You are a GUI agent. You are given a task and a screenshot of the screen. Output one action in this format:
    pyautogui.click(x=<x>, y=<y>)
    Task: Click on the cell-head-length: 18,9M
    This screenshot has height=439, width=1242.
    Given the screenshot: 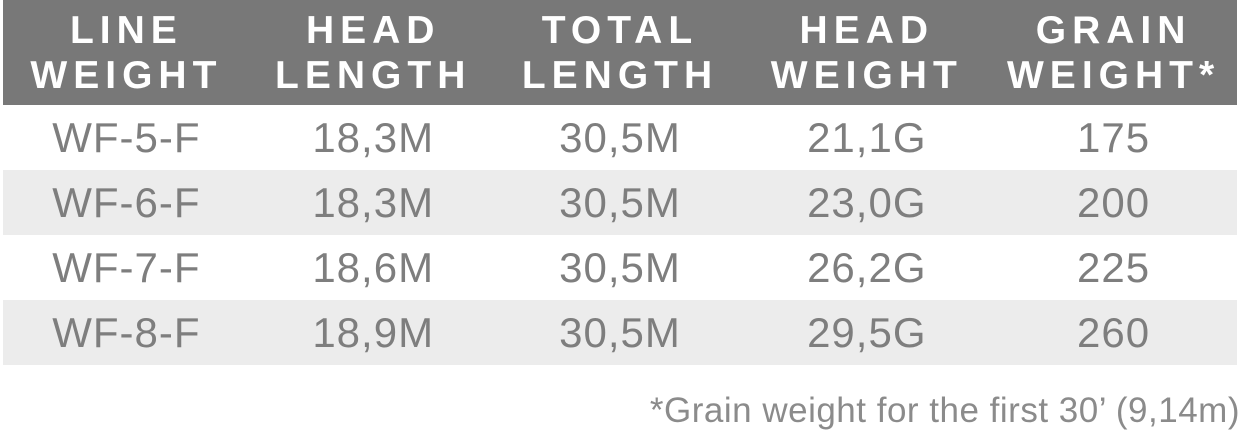 What is the action you would take?
    pyautogui.click(x=373, y=332)
    